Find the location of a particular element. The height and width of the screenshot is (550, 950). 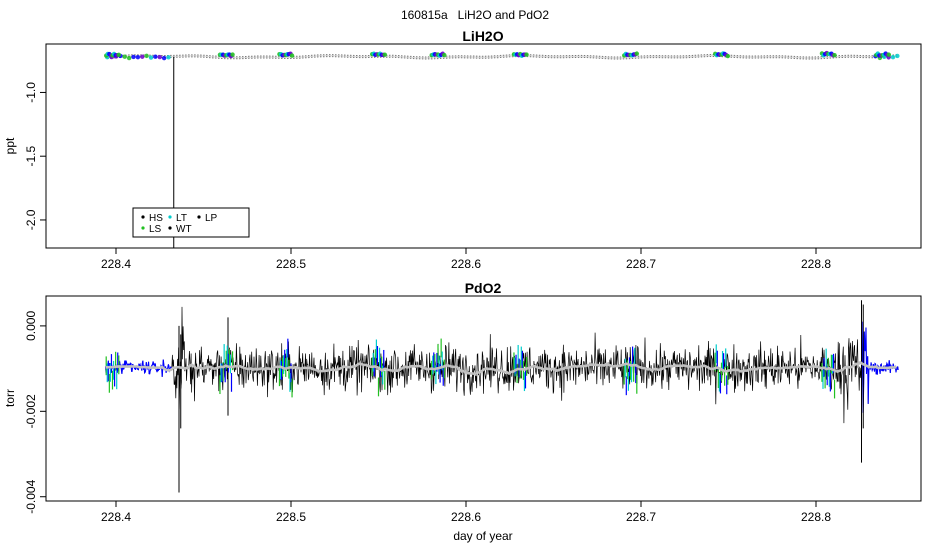

lih2o-y-axis: -2.0 -1.5 -1.0 is located at coordinates (35, 156).